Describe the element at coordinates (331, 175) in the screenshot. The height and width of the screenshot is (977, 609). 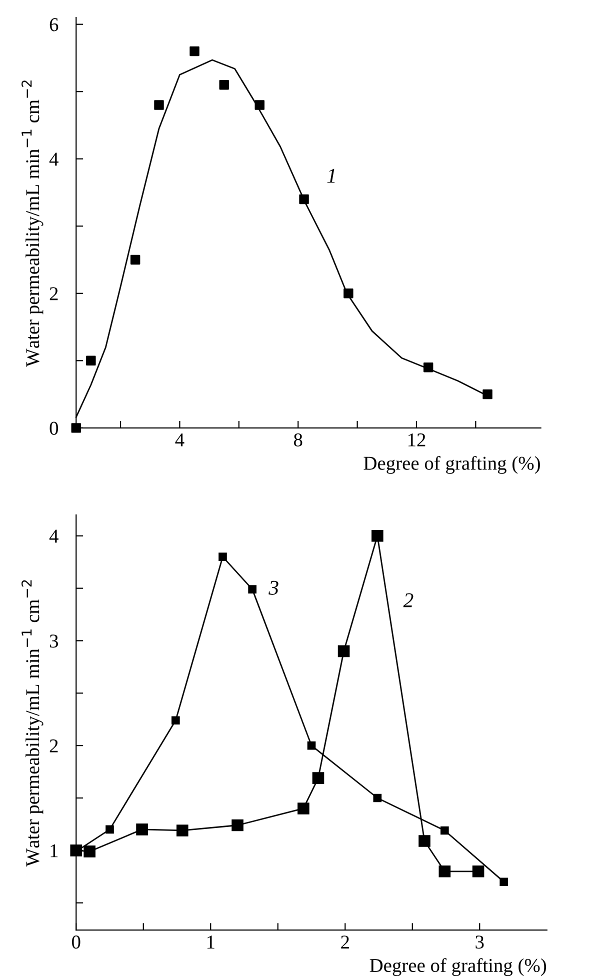
I see `annotation: 1` at that location.